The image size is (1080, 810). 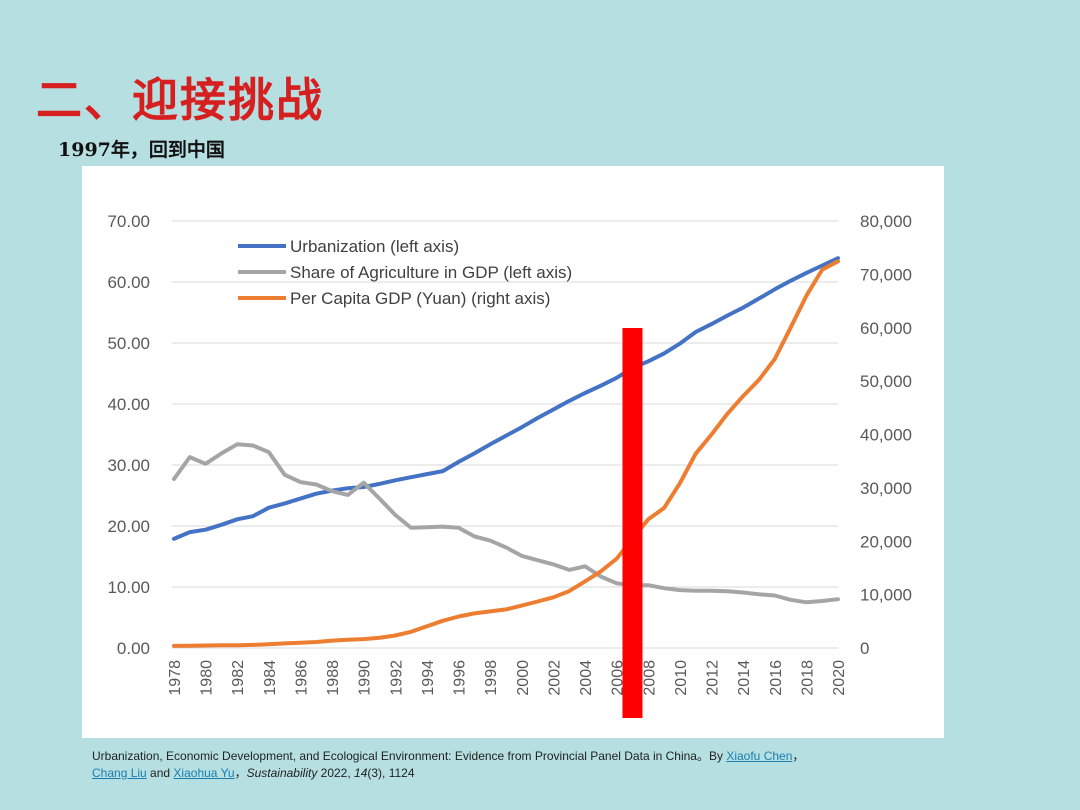 What do you see at coordinates (523, 678) in the screenshot?
I see `x-axis-tick-label: 2000` at bounding box center [523, 678].